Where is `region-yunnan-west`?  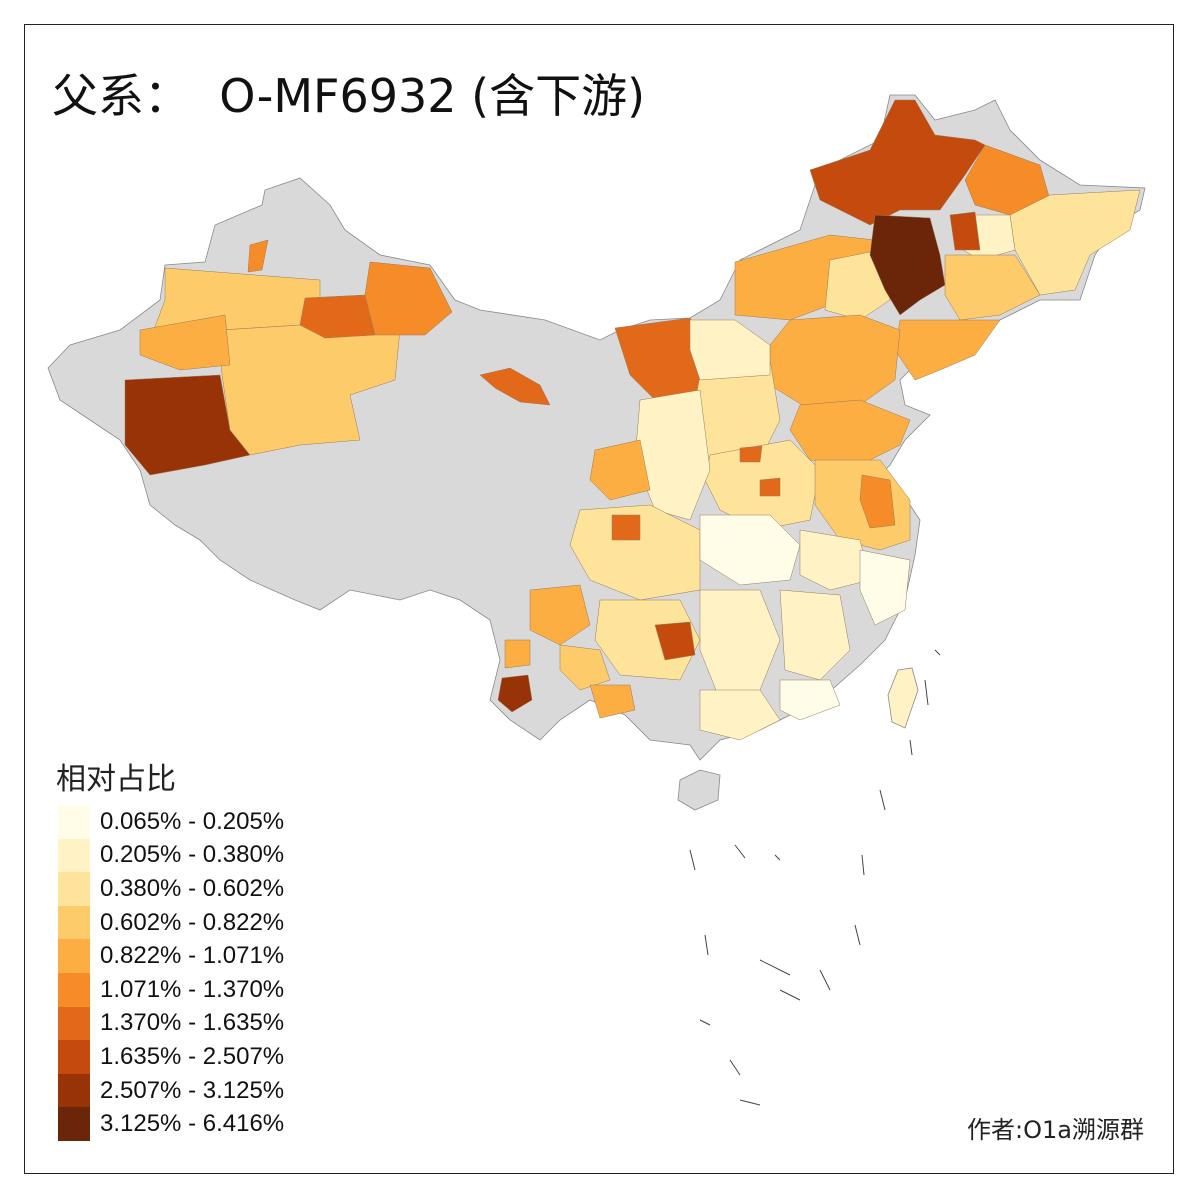
region-yunnan-west is located at coordinates (517, 654).